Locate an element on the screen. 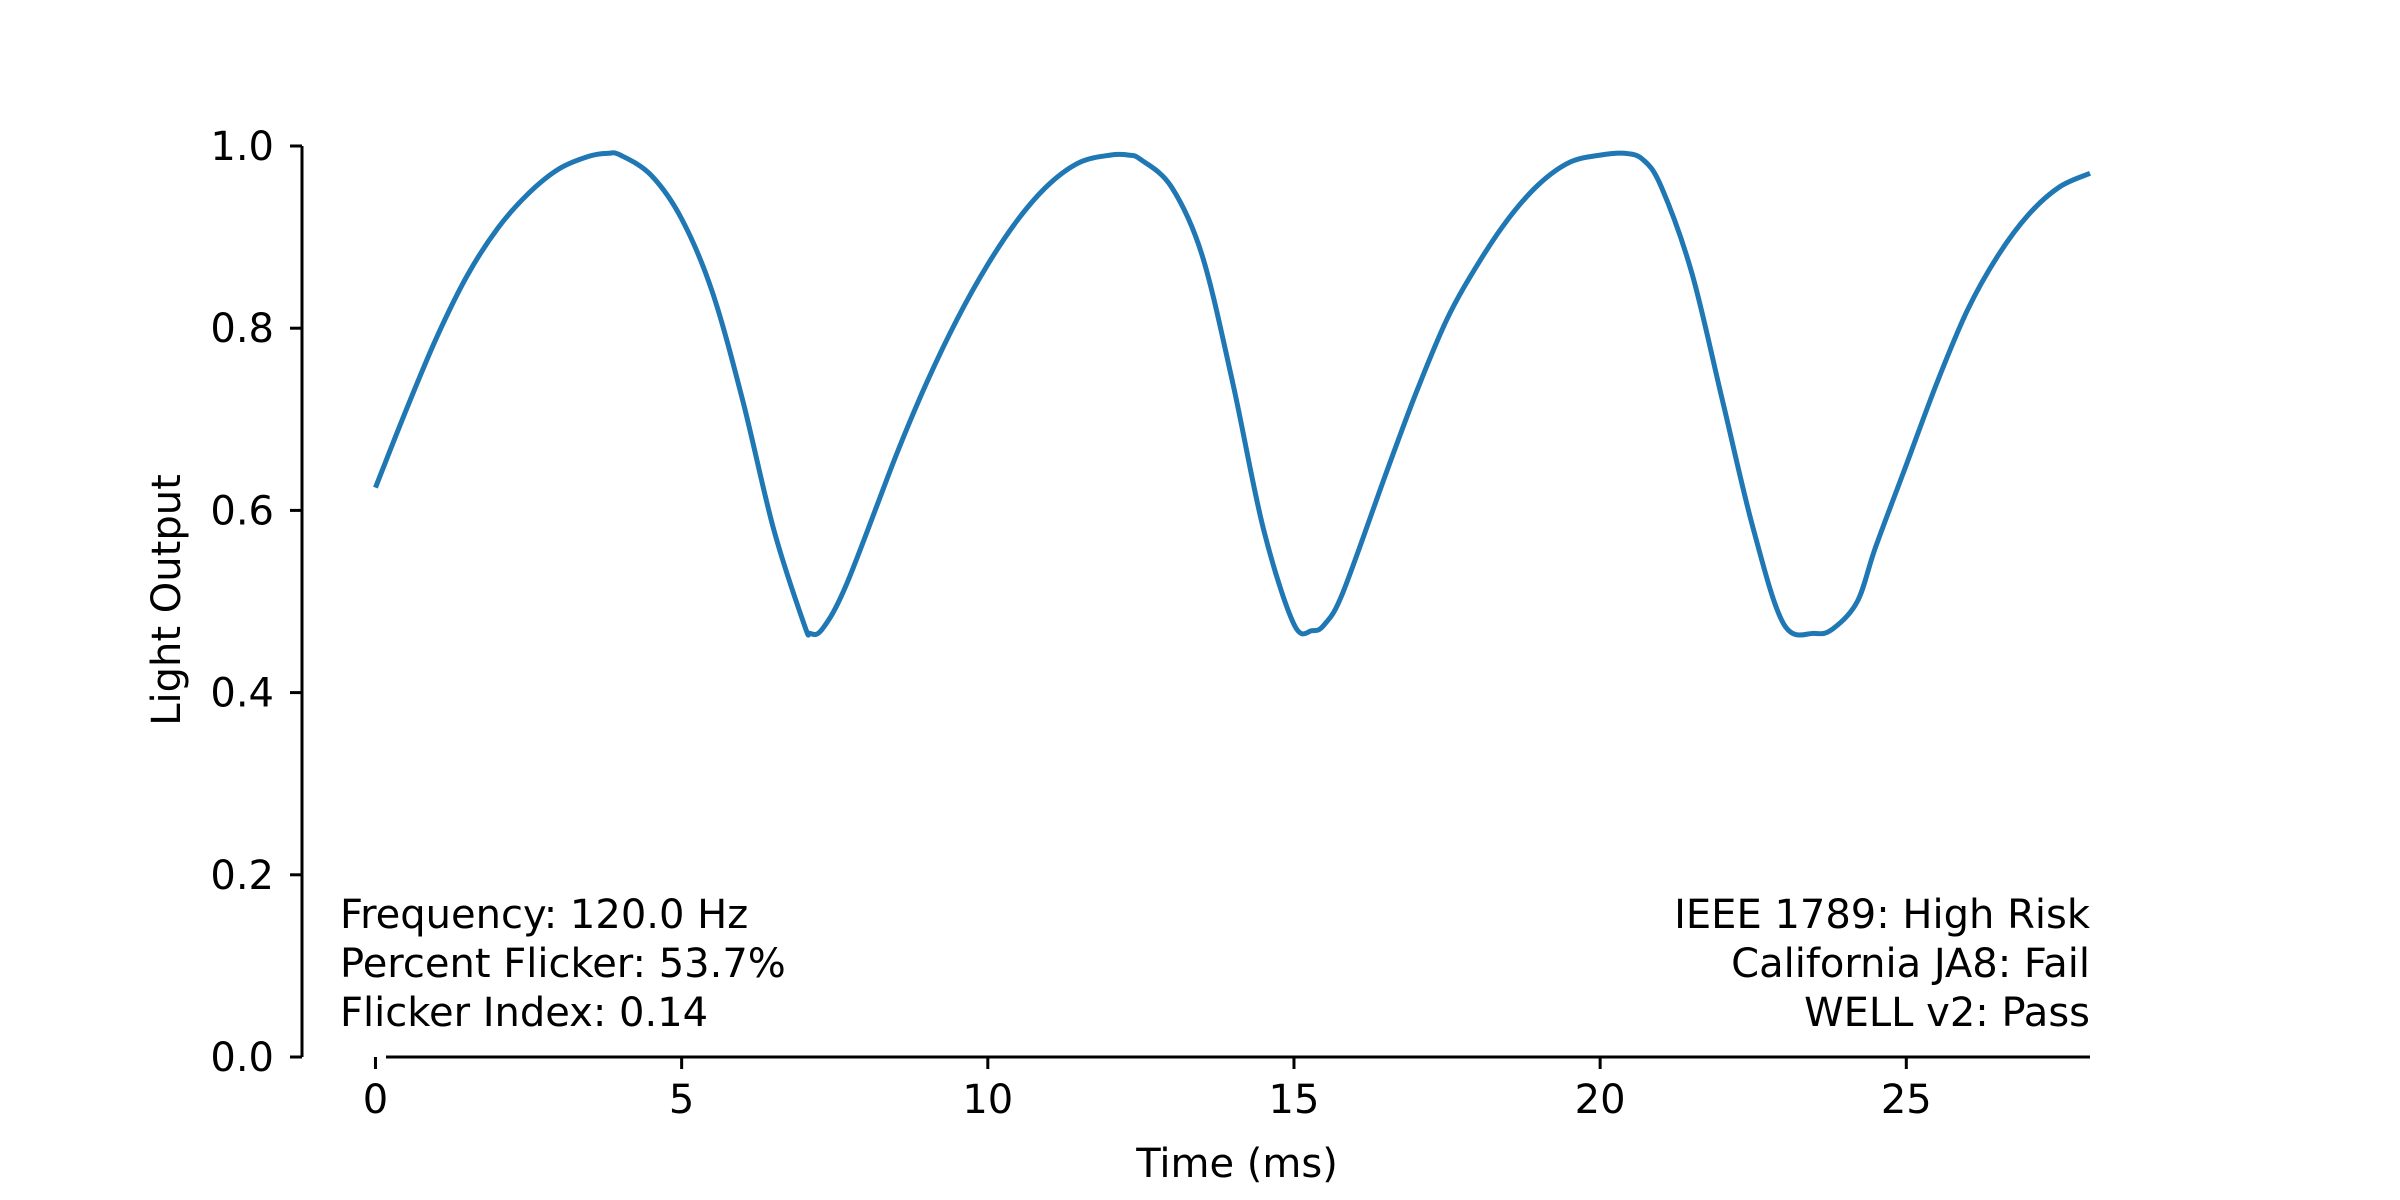 The image size is (2400, 1200). annotation-well-v2: WELL v2: Pass is located at coordinates (1947, 1013).